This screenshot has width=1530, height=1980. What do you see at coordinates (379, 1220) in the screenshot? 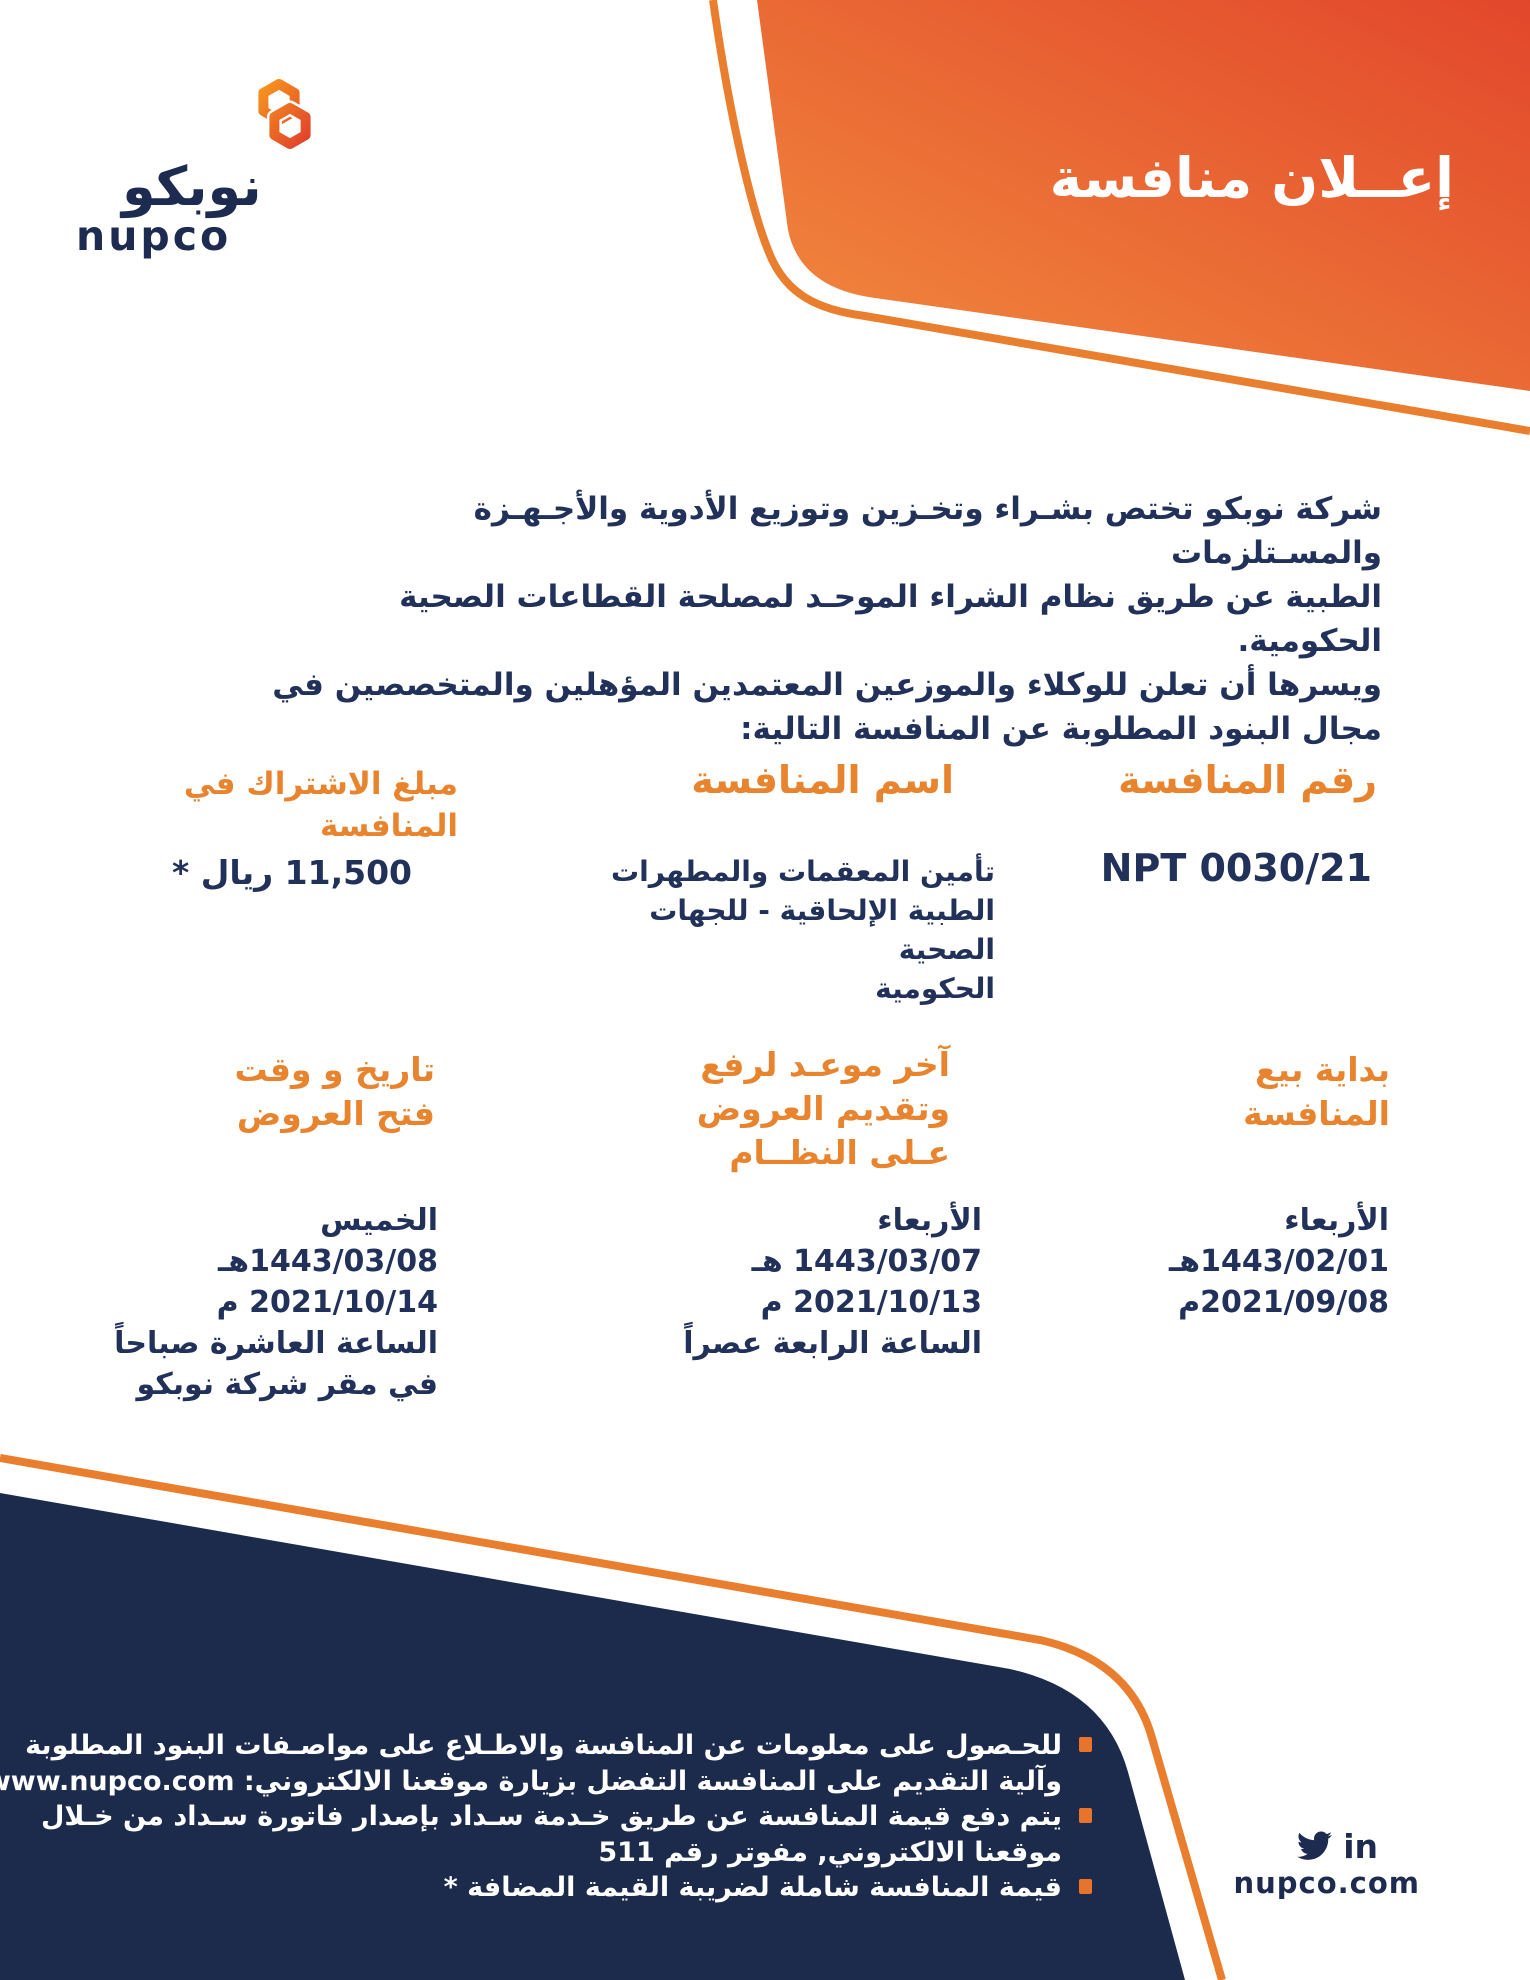
I see `opening-day: الخميس` at bounding box center [379, 1220].